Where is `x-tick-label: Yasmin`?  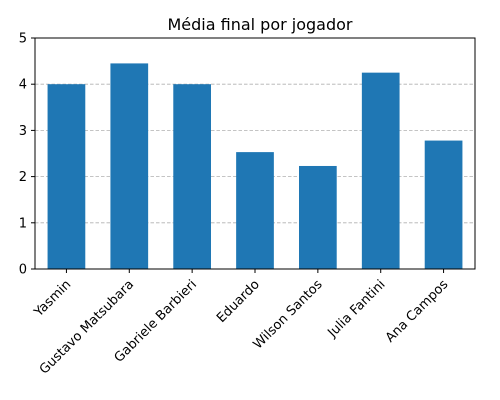
x-tick-label: Yasmin is located at coordinates (52, 298).